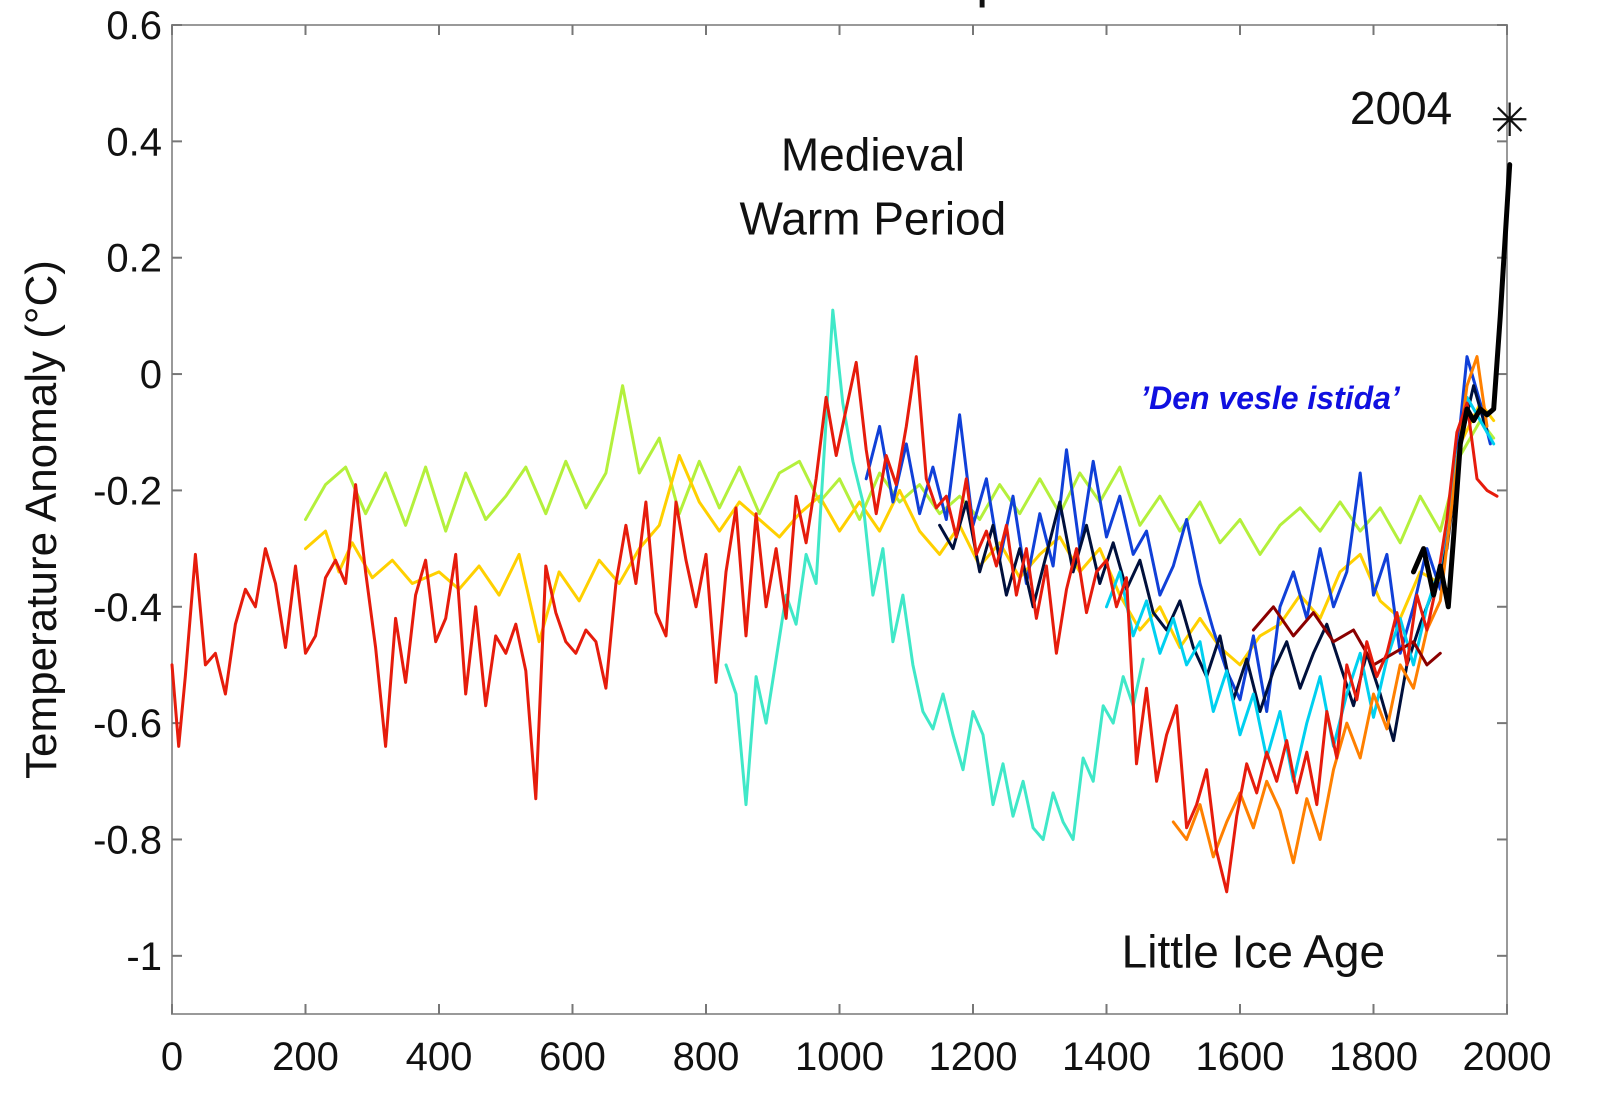  Describe the element at coordinates (172, 1057) in the screenshot. I see `x-tick-label: 0` at that location.